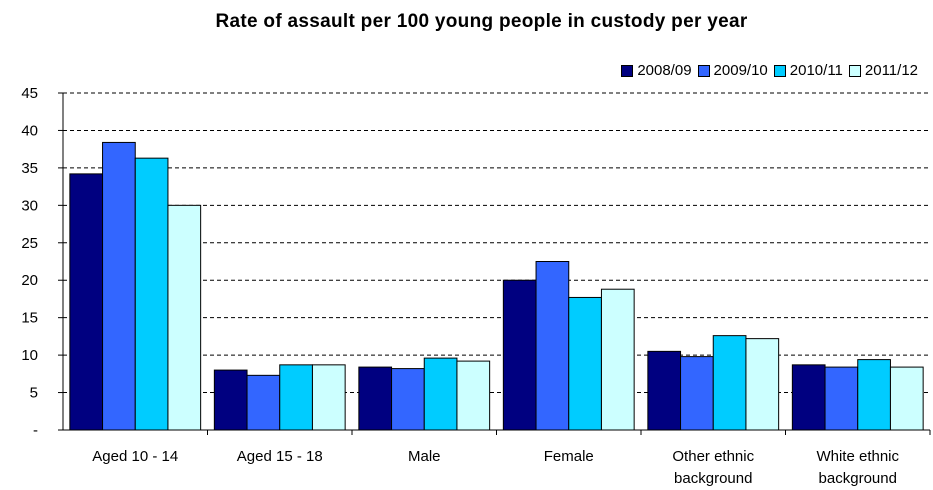  I want to click on legend-item: 2009/10, so click(732, 70).